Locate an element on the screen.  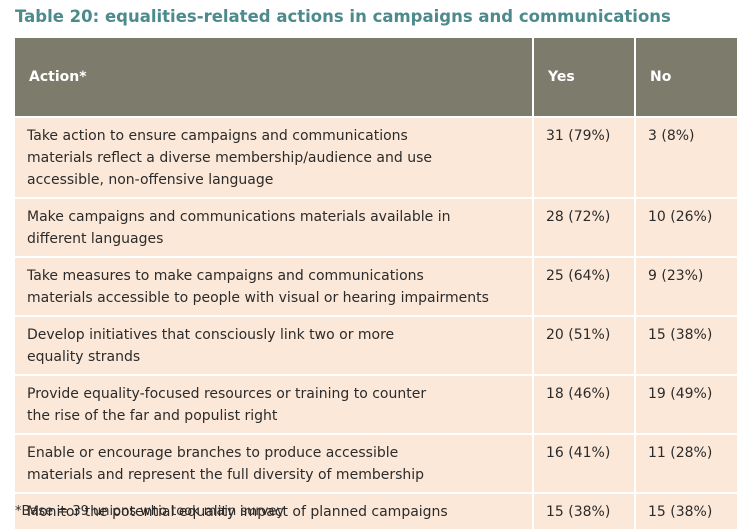
header-cell: Action* is located at coordinates (274, 77).